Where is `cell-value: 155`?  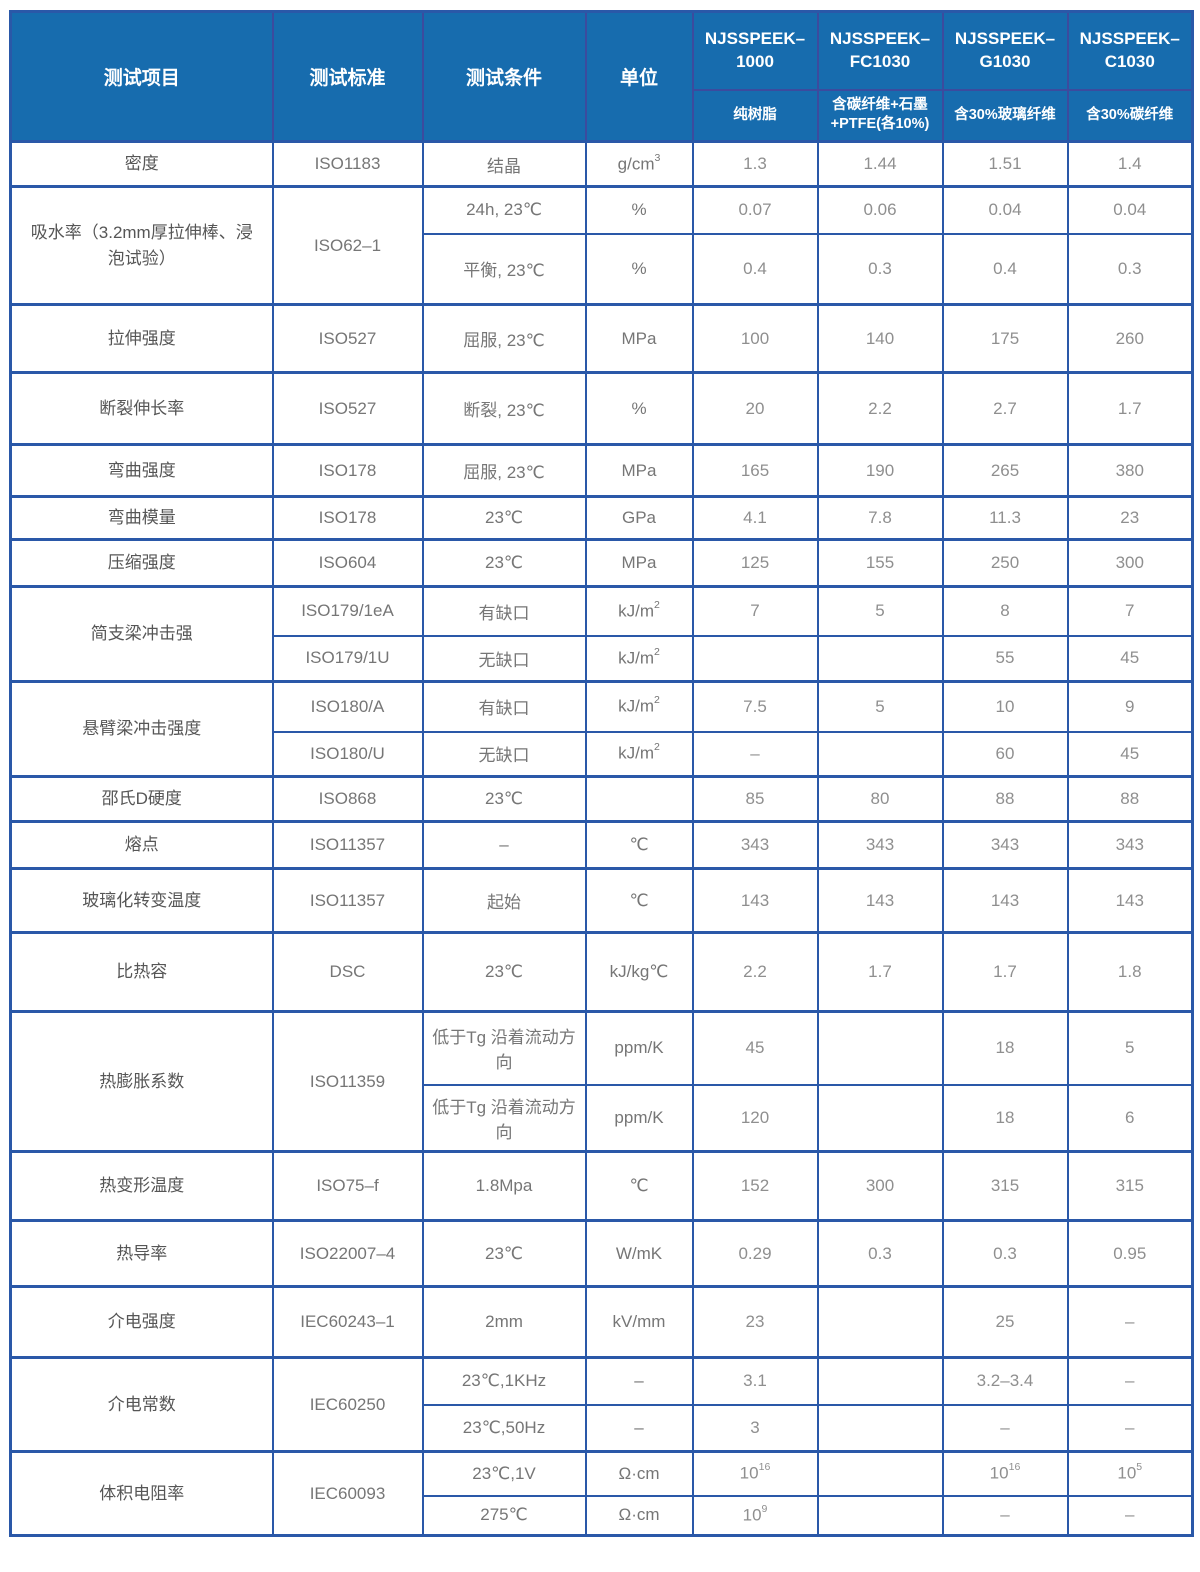 cell-value: 155 is located at coordinates (880, 563).